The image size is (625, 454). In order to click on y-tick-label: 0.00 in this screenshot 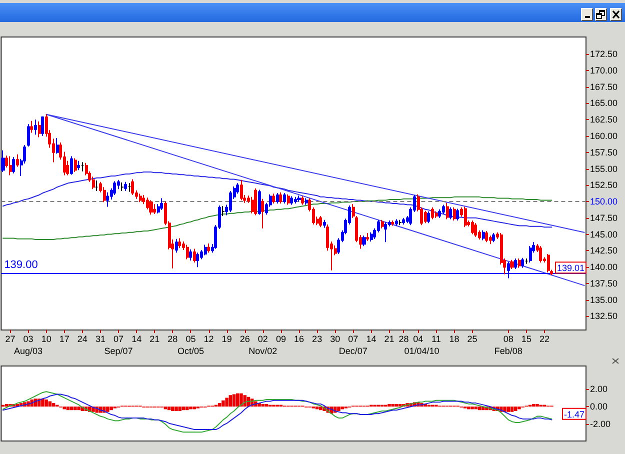, I will do `click(599, 407)`.